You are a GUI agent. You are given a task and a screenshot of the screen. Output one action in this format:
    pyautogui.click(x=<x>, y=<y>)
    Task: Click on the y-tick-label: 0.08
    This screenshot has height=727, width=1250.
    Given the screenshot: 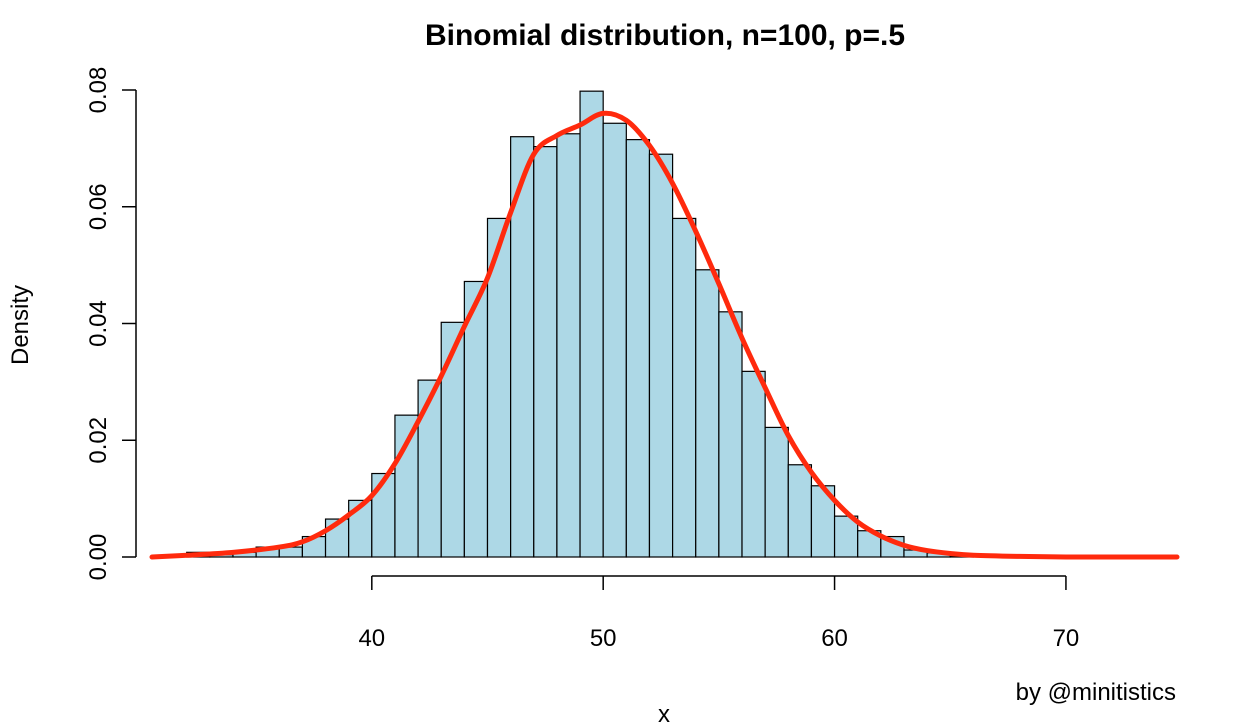 What is the action you would take?
    pyautogui.click(x=98, y=90)
    